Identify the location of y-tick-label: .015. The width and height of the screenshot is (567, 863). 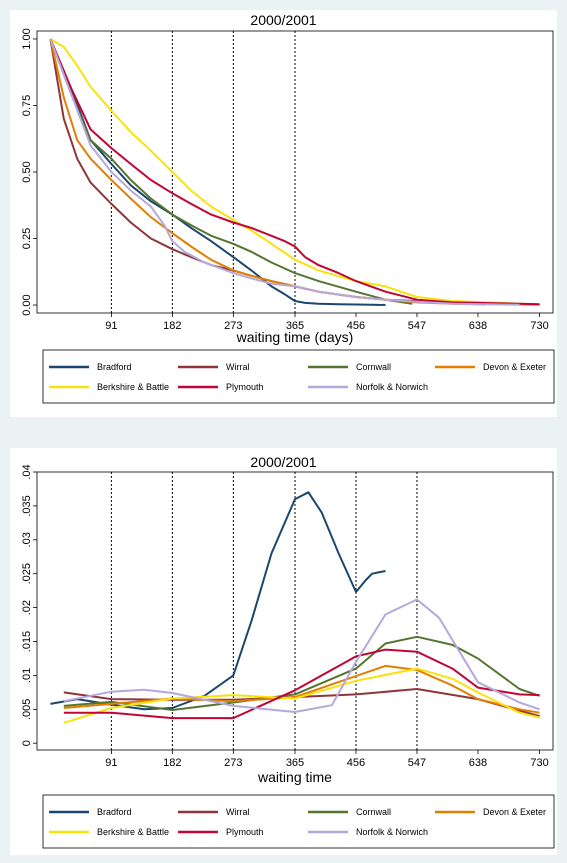
(27, 641).